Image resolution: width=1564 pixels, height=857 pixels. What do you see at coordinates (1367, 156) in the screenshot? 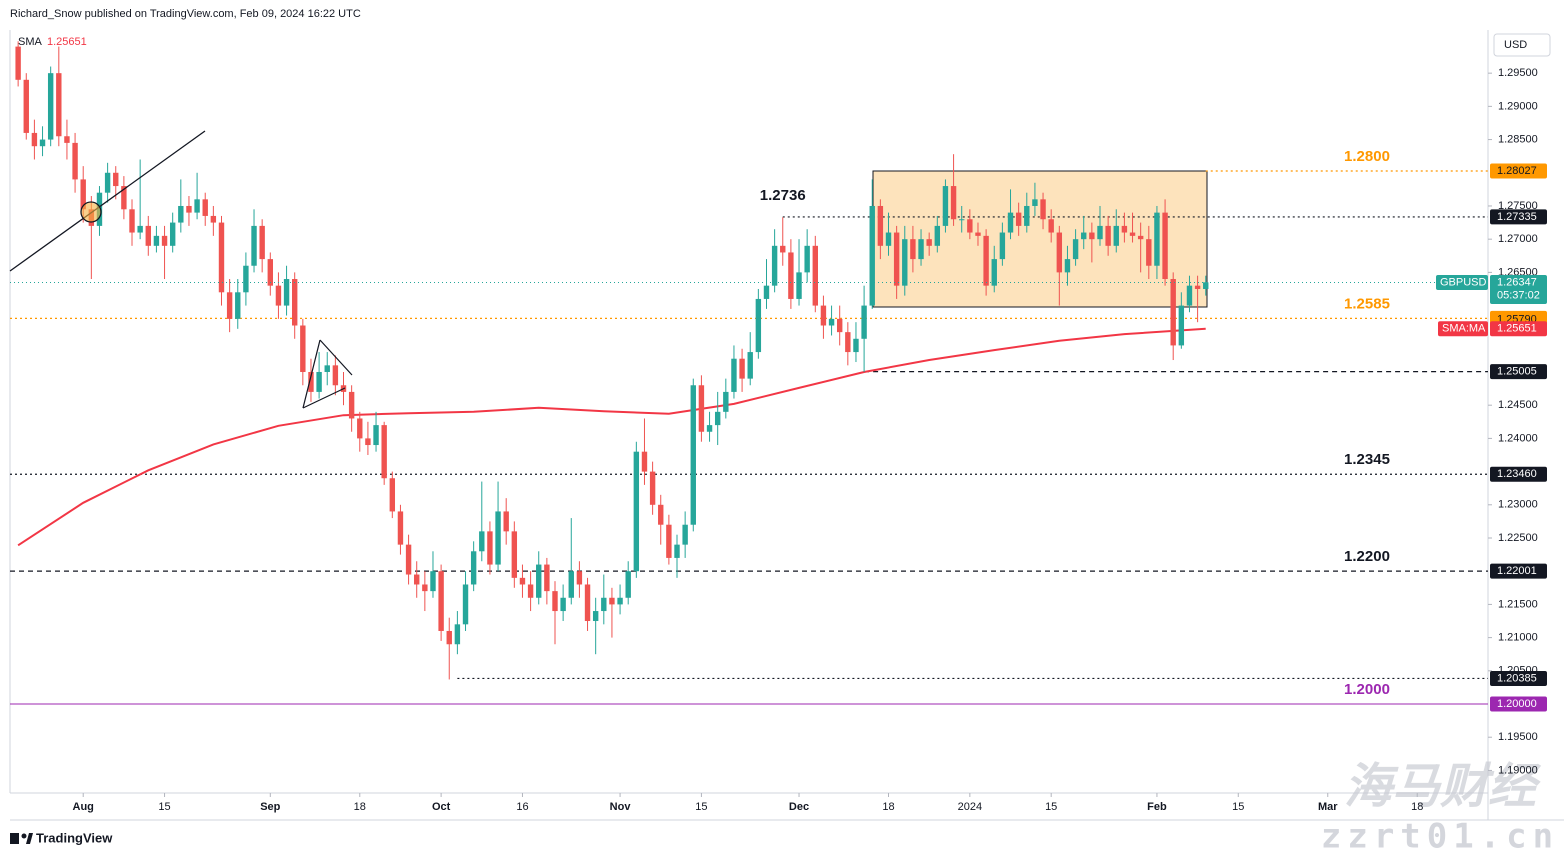
I see `level-label: 1.2800` at bounding box center [1367, 156].